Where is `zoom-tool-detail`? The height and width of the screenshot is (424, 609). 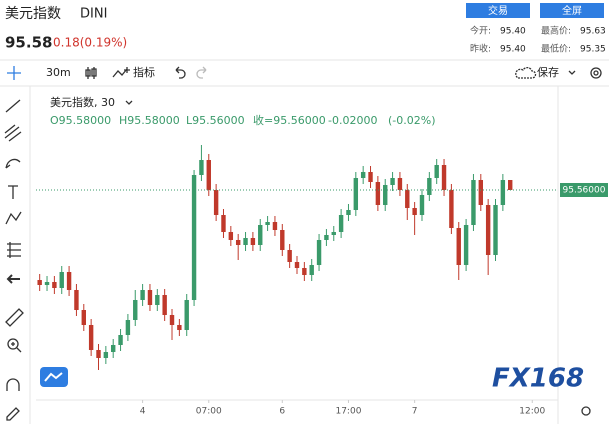 zoom-tool-detail is located at coordinates (16, 347).